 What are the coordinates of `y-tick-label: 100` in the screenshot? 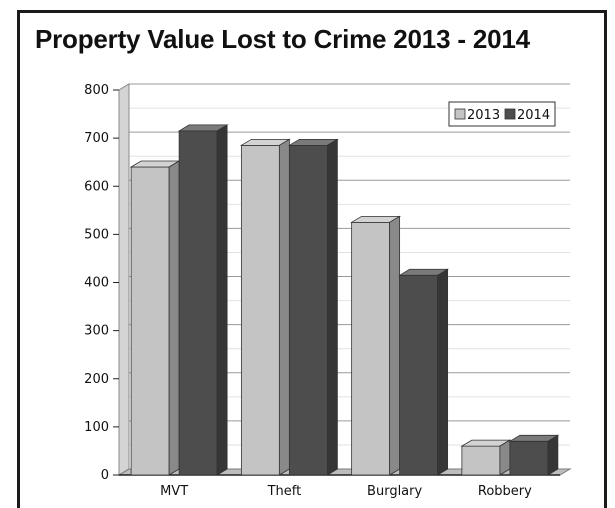 It's located at (96, 427).